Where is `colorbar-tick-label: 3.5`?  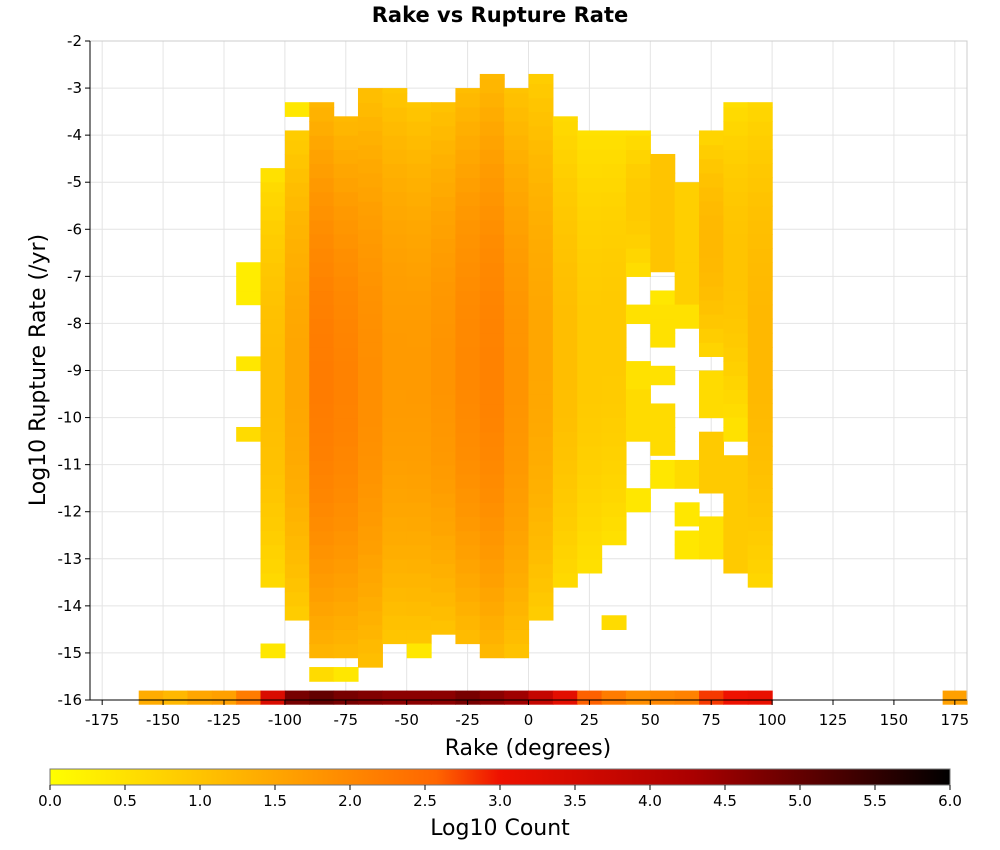 colorbar-tick-label: 3.5 is located at coordinates (575, 801).